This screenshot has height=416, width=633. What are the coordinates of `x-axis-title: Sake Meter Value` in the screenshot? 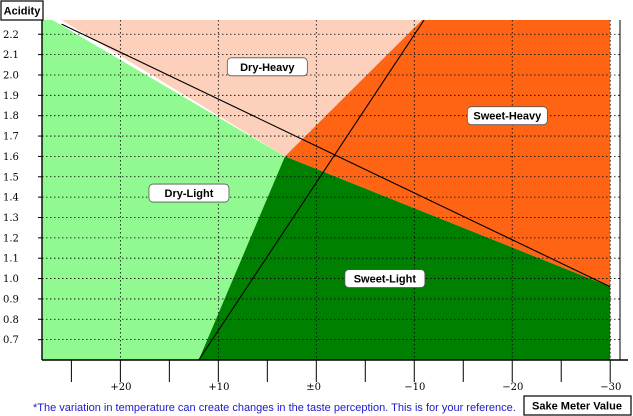 It's located at (577, 407).